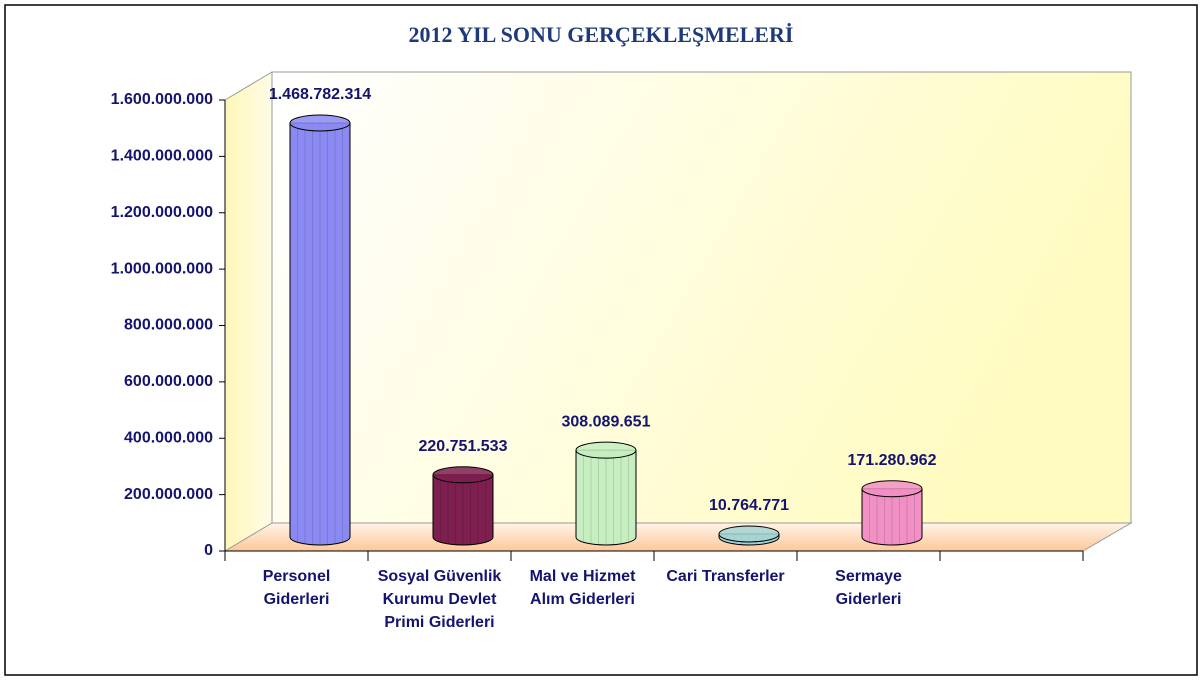  What do you see at coordinates (248, 311) in the screenshot?
I see `side-wall` at bounding box center [248, 311].